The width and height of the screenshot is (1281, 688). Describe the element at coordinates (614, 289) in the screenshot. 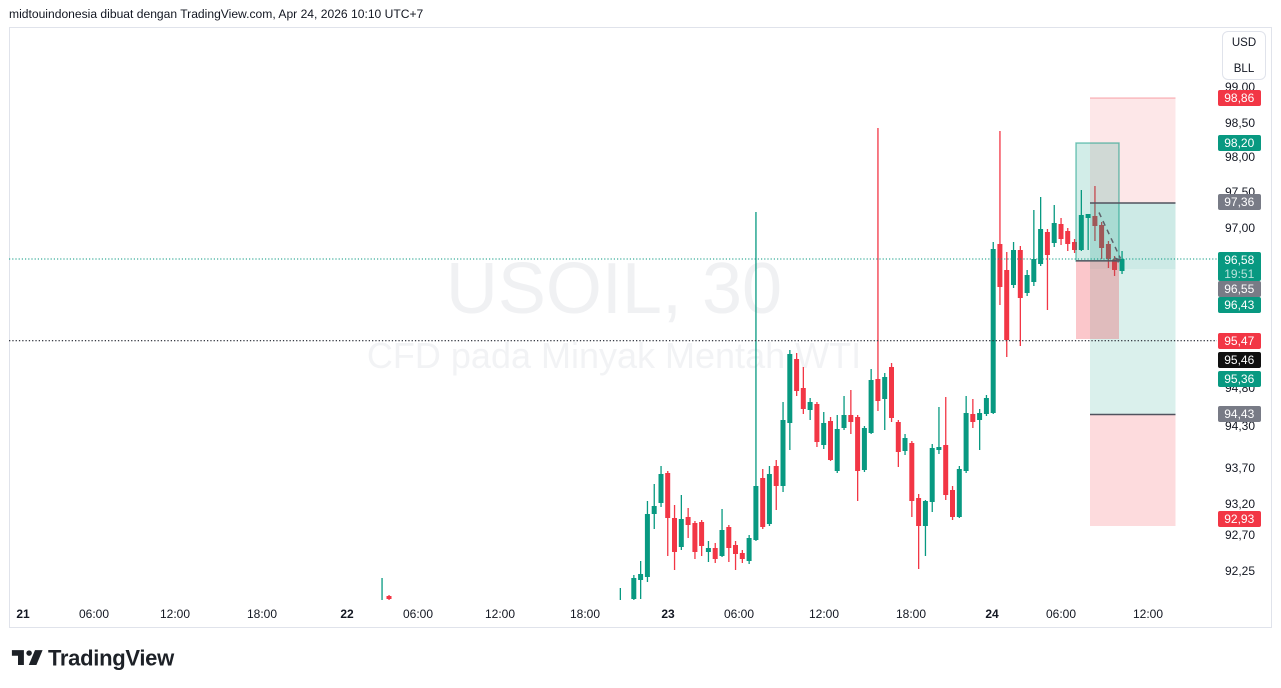

I see `svg-text: USOIL, 30` at that location.